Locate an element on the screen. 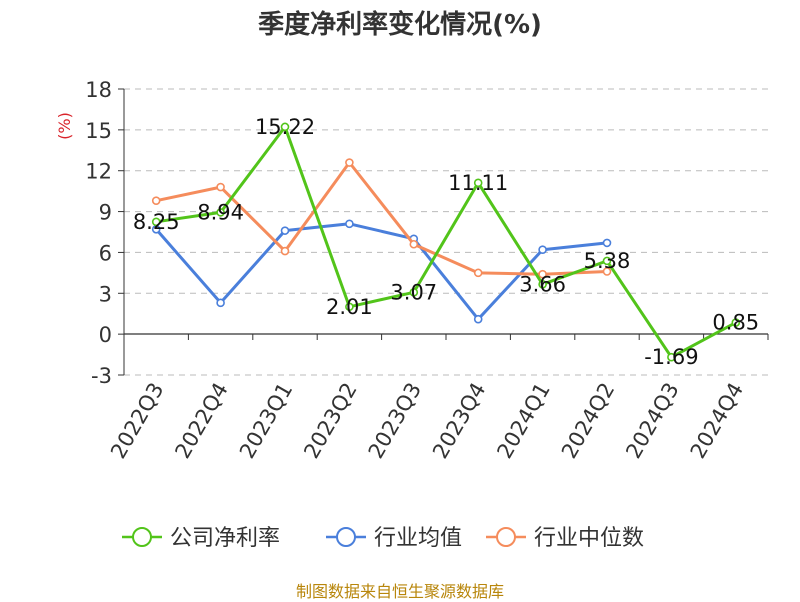  x-tick-label: 2024Q1 is located at coordinates (523, 421).